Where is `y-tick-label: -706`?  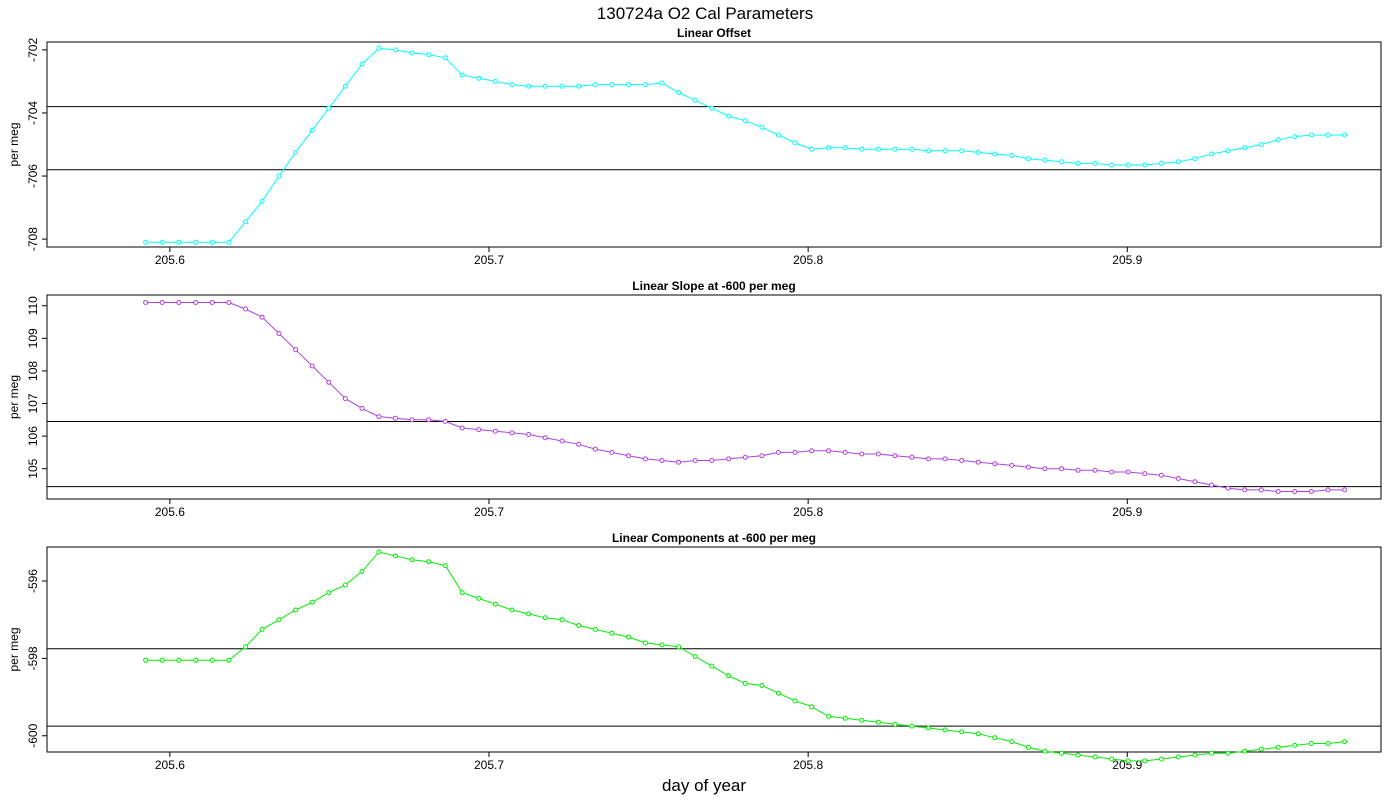 y-tick-label: -706 is located at coordinates (33, 176).